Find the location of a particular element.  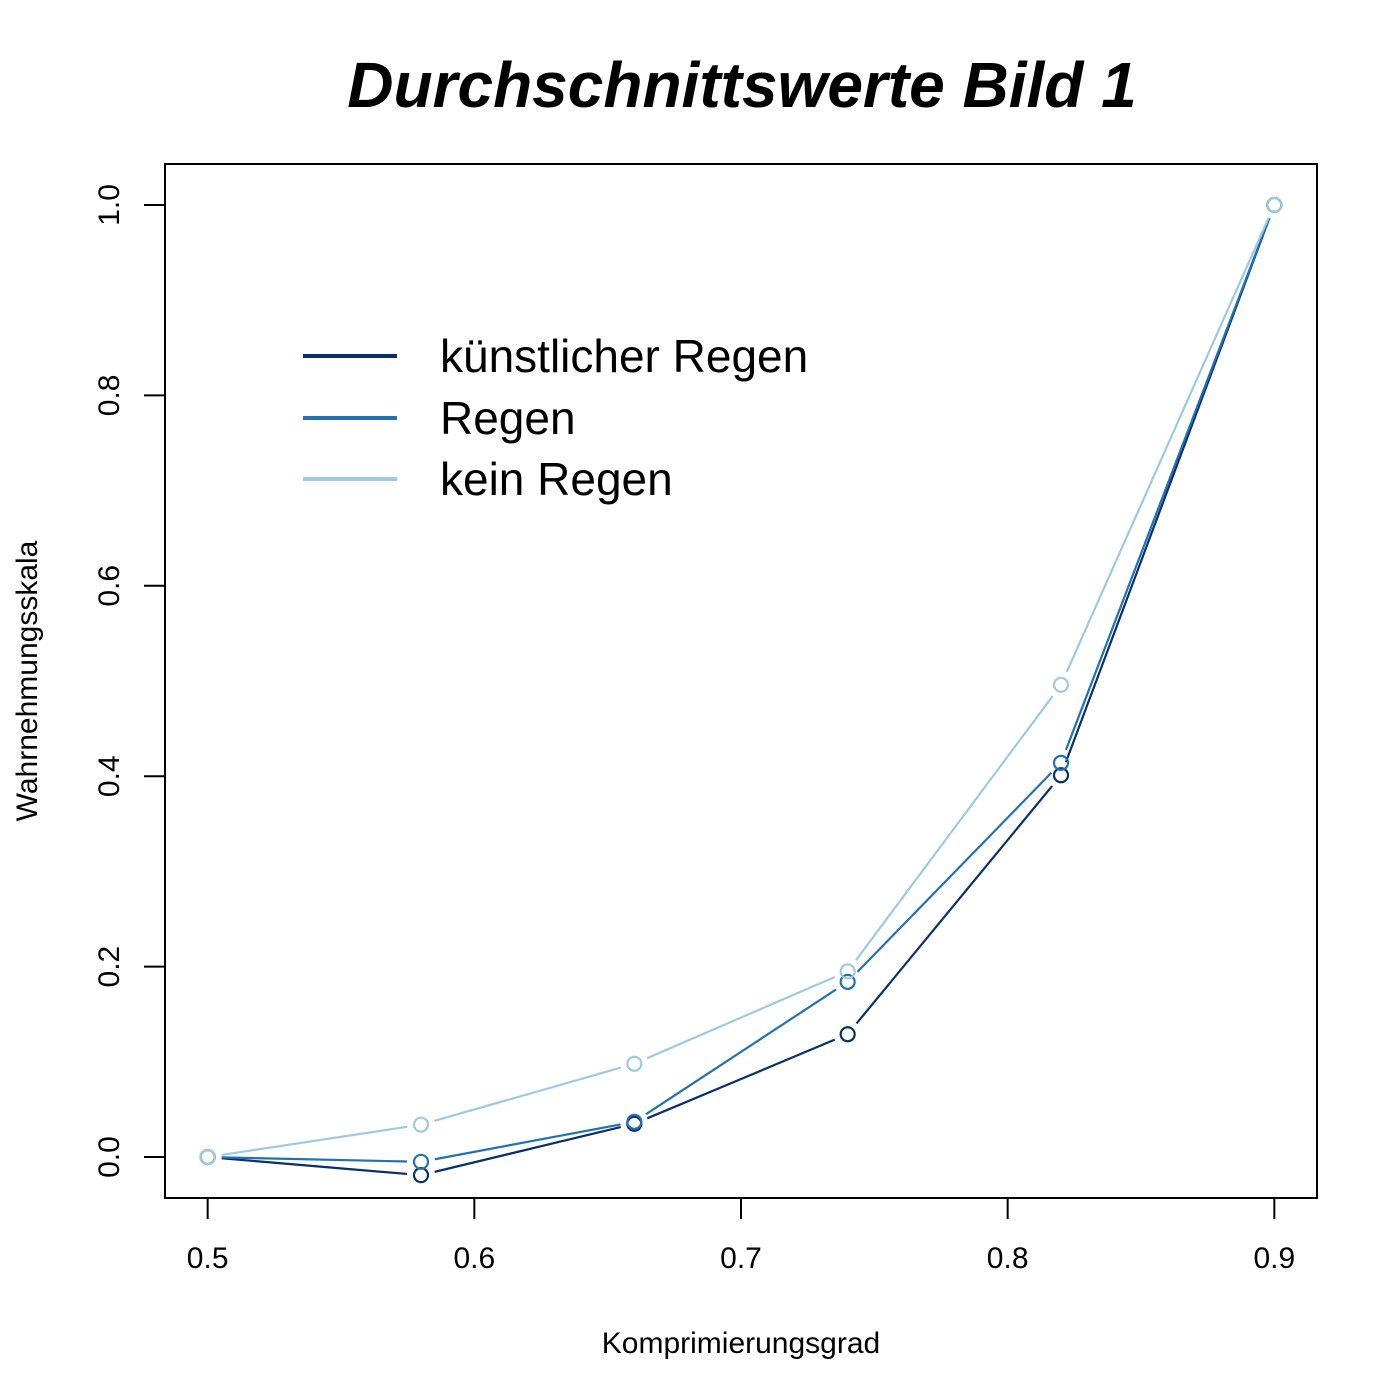

x-tick-label: 0.9 is located at coordinates (1274, 1258).